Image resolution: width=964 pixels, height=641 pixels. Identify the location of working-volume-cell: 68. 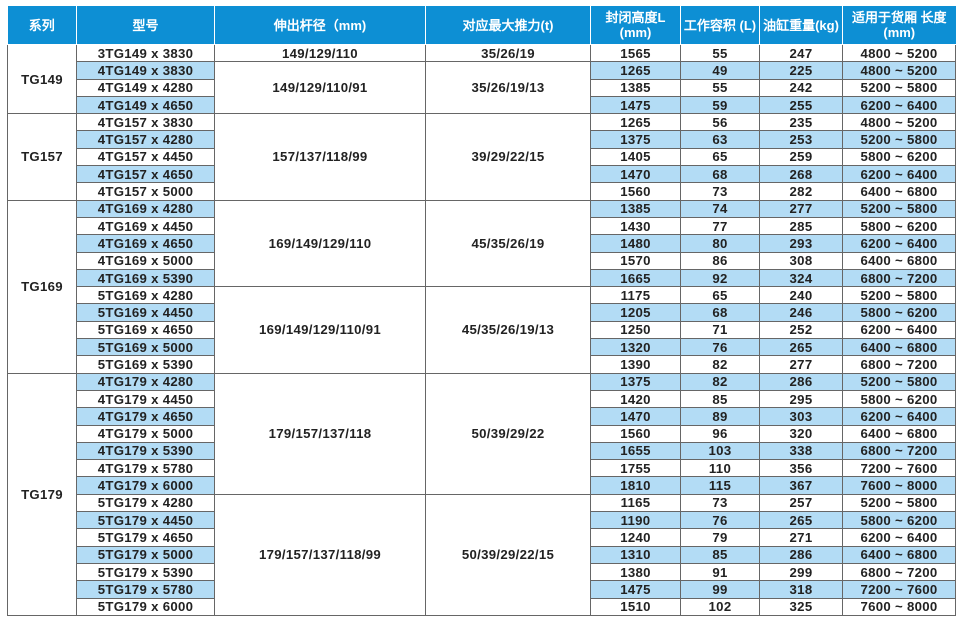
(720, 174).